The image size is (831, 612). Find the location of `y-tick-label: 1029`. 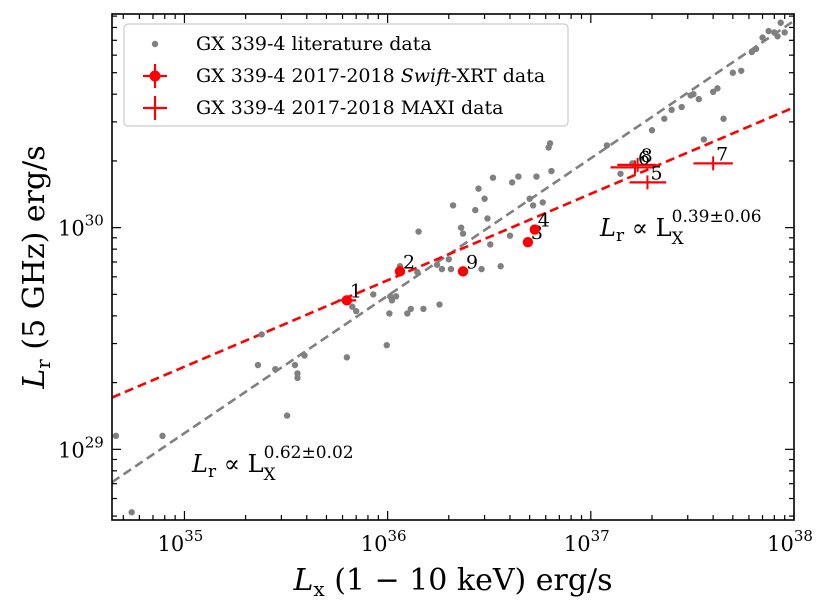

y-tick-label: 1029 is located at coordinates (81, 447).